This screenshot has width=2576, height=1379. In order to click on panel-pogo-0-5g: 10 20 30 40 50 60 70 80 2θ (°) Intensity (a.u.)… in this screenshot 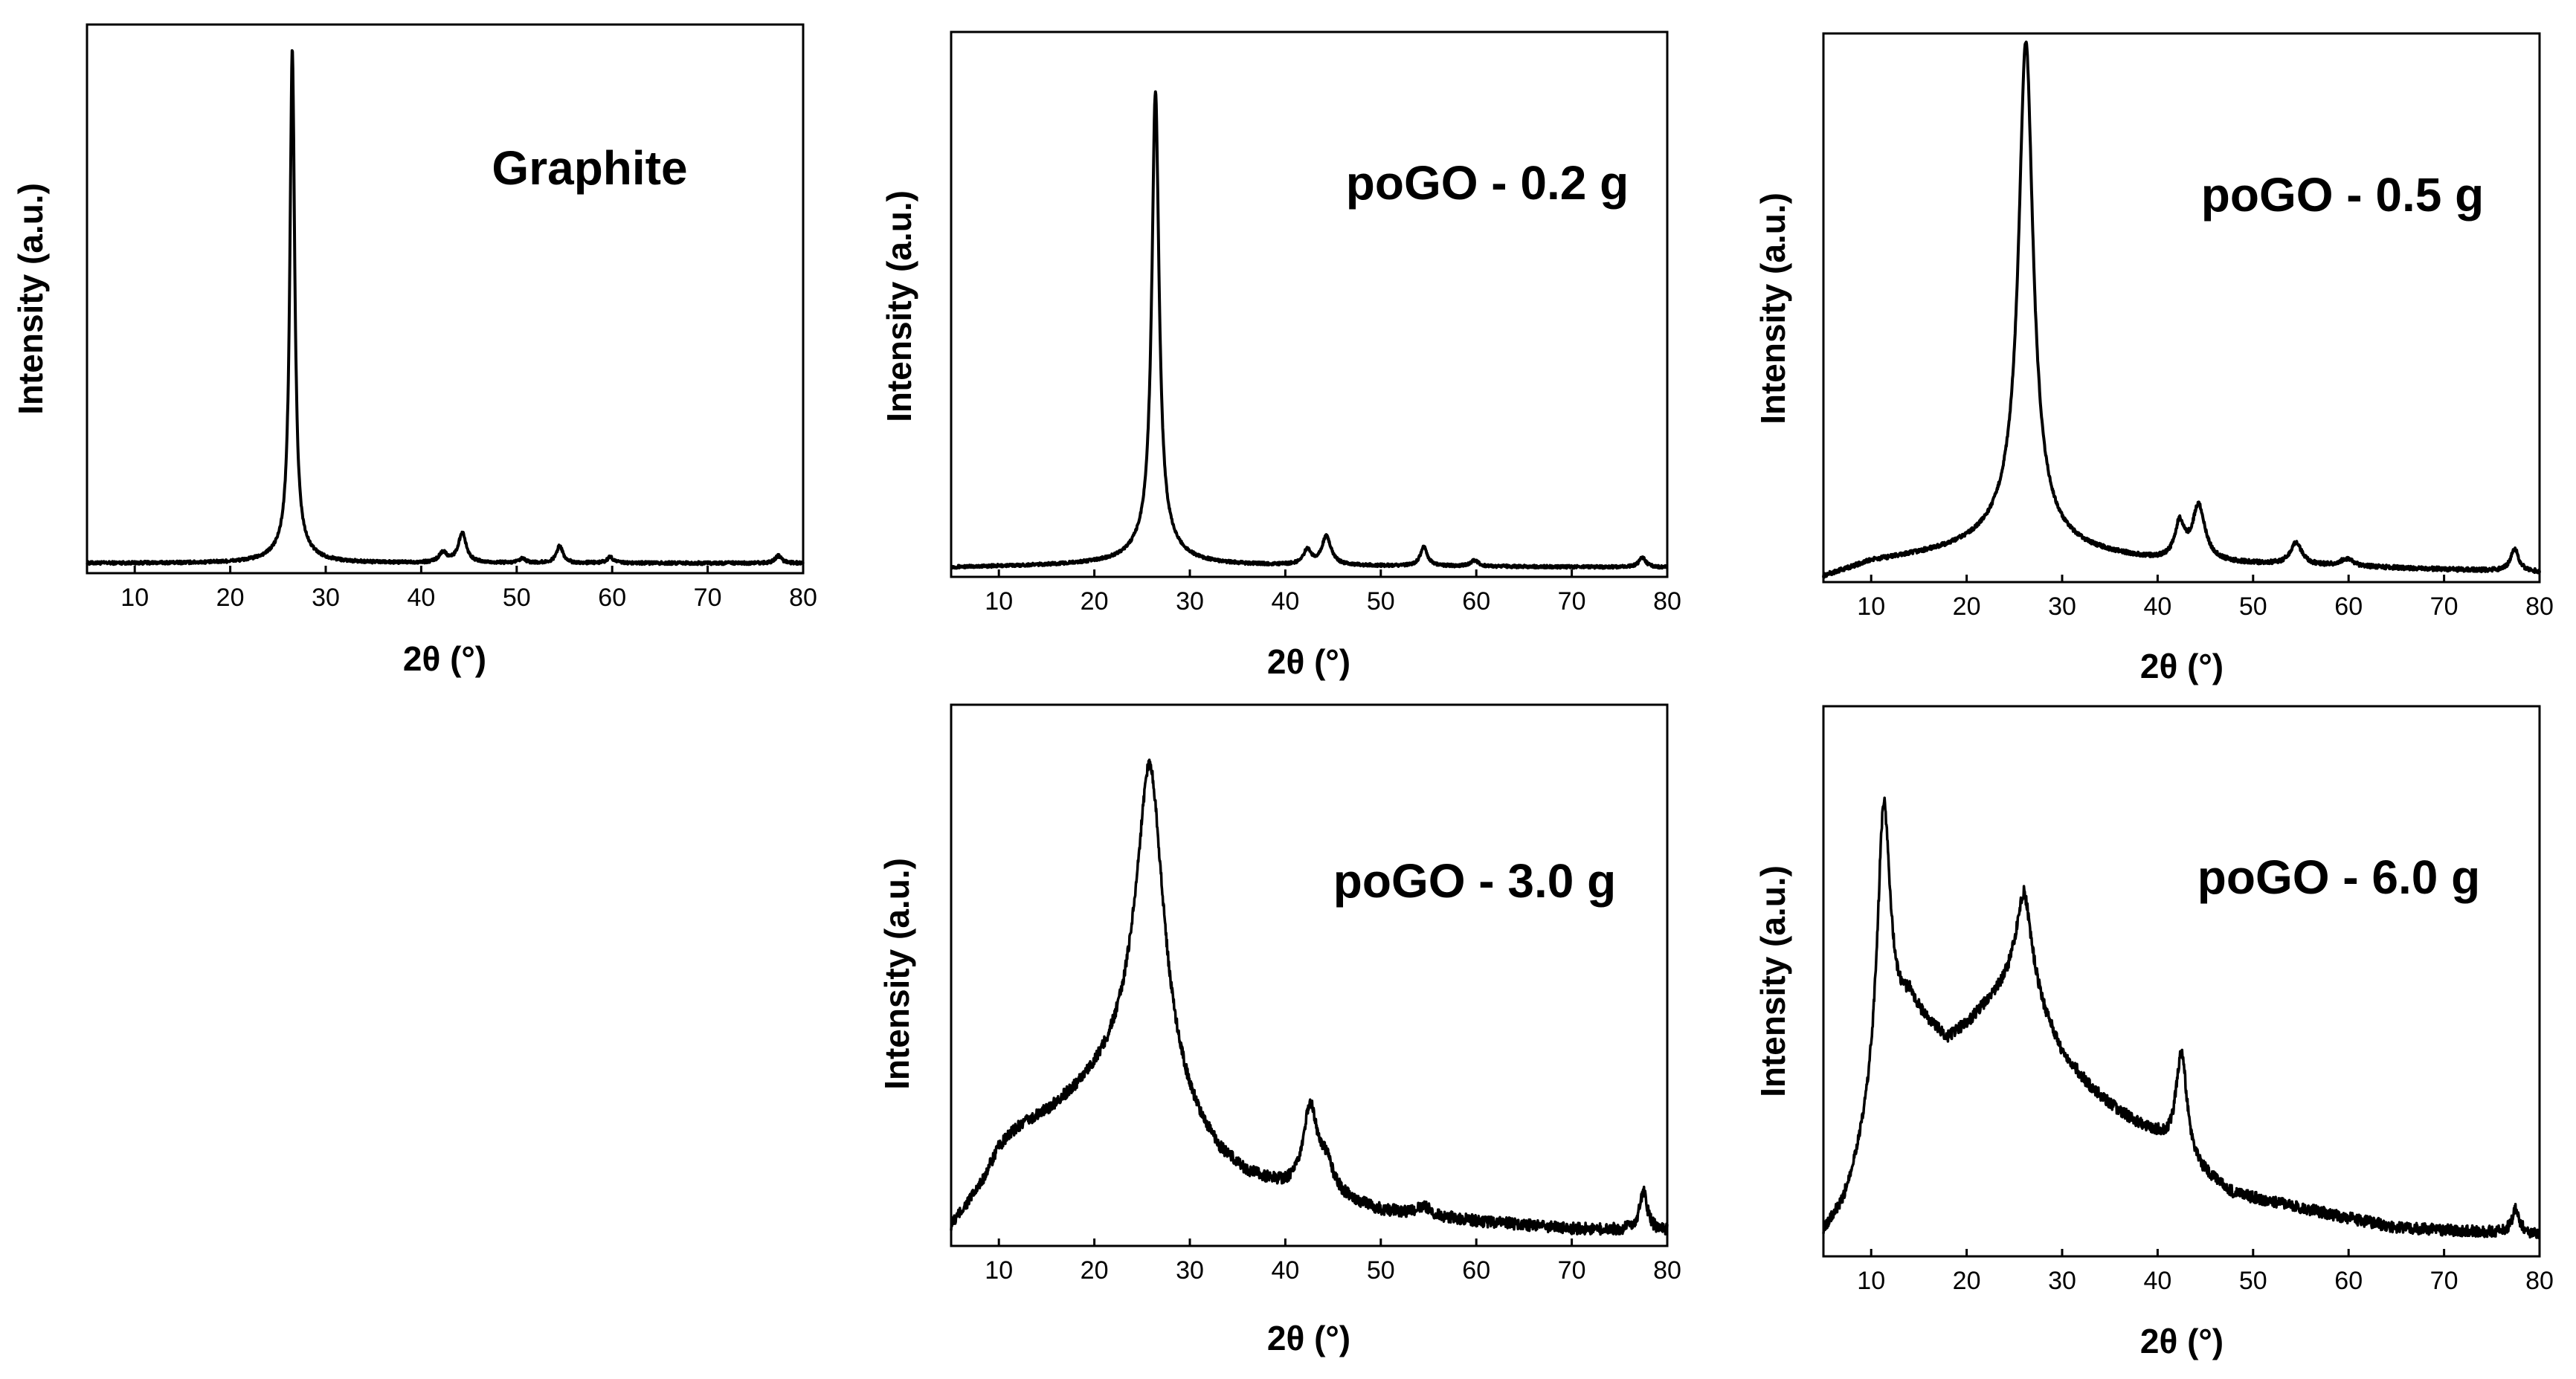, I will do `click(2154, 358)`.